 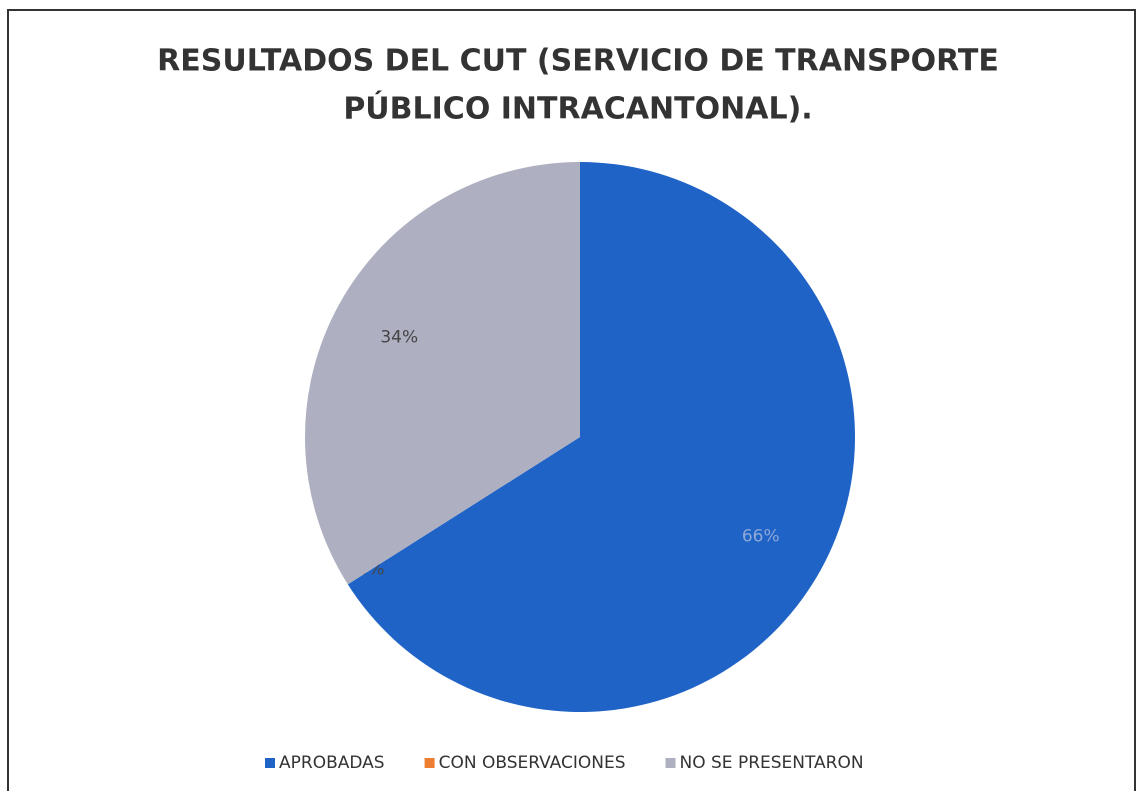 I want to click on legend-label: CON OBSERVACIONES, so click(x=532, y=763).